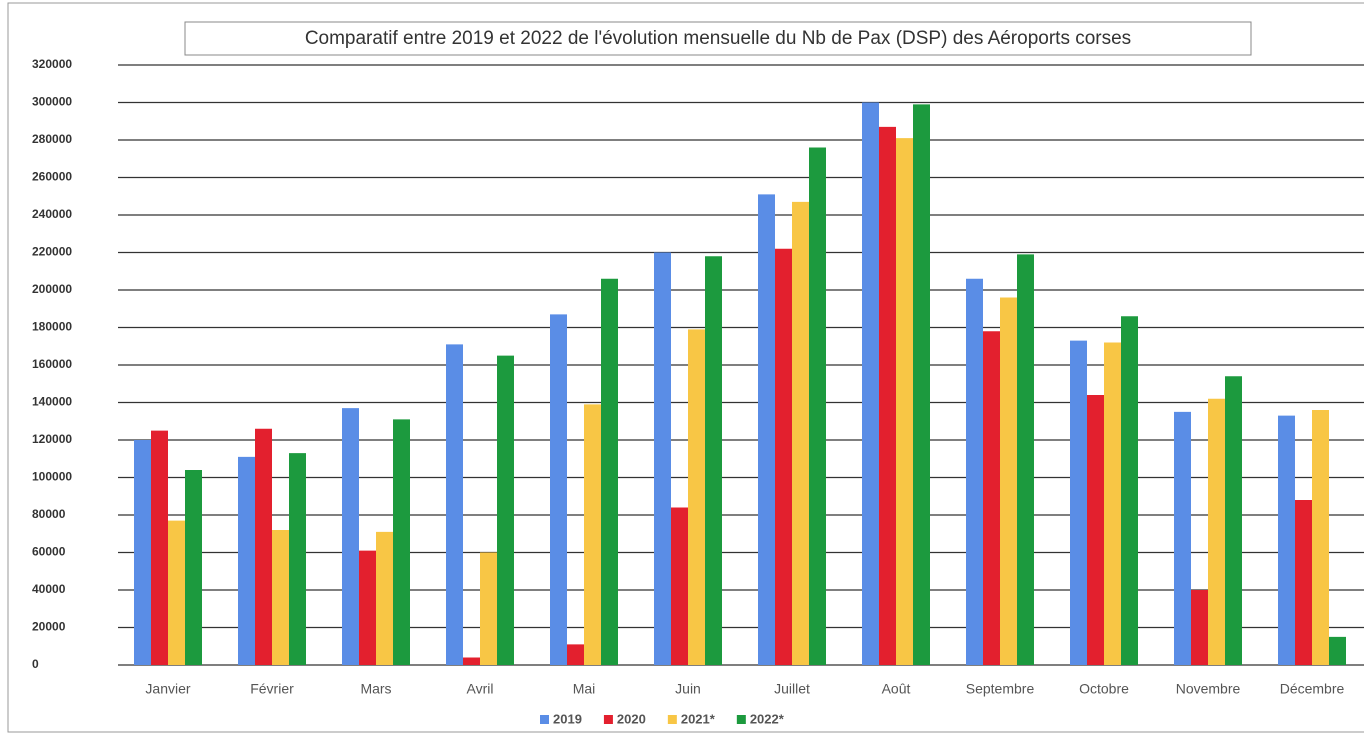  I want to click on x-tick-label: Mars, so click(375, 689).